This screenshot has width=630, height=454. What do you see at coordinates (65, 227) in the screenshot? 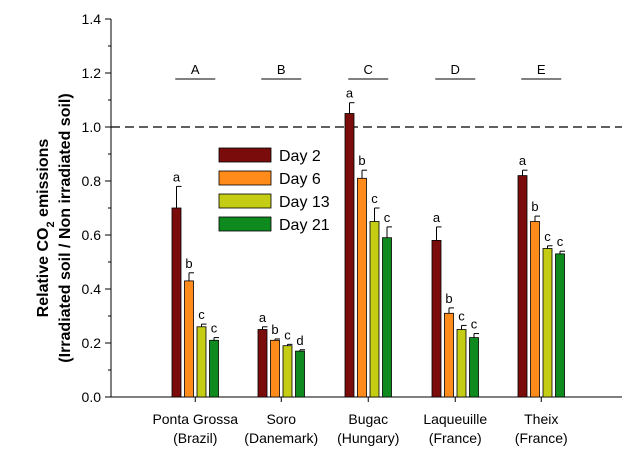
I see `y-axis-title-line2: (Irradiated soil / Non irradiated soil)` at bounding box center [65, 227].